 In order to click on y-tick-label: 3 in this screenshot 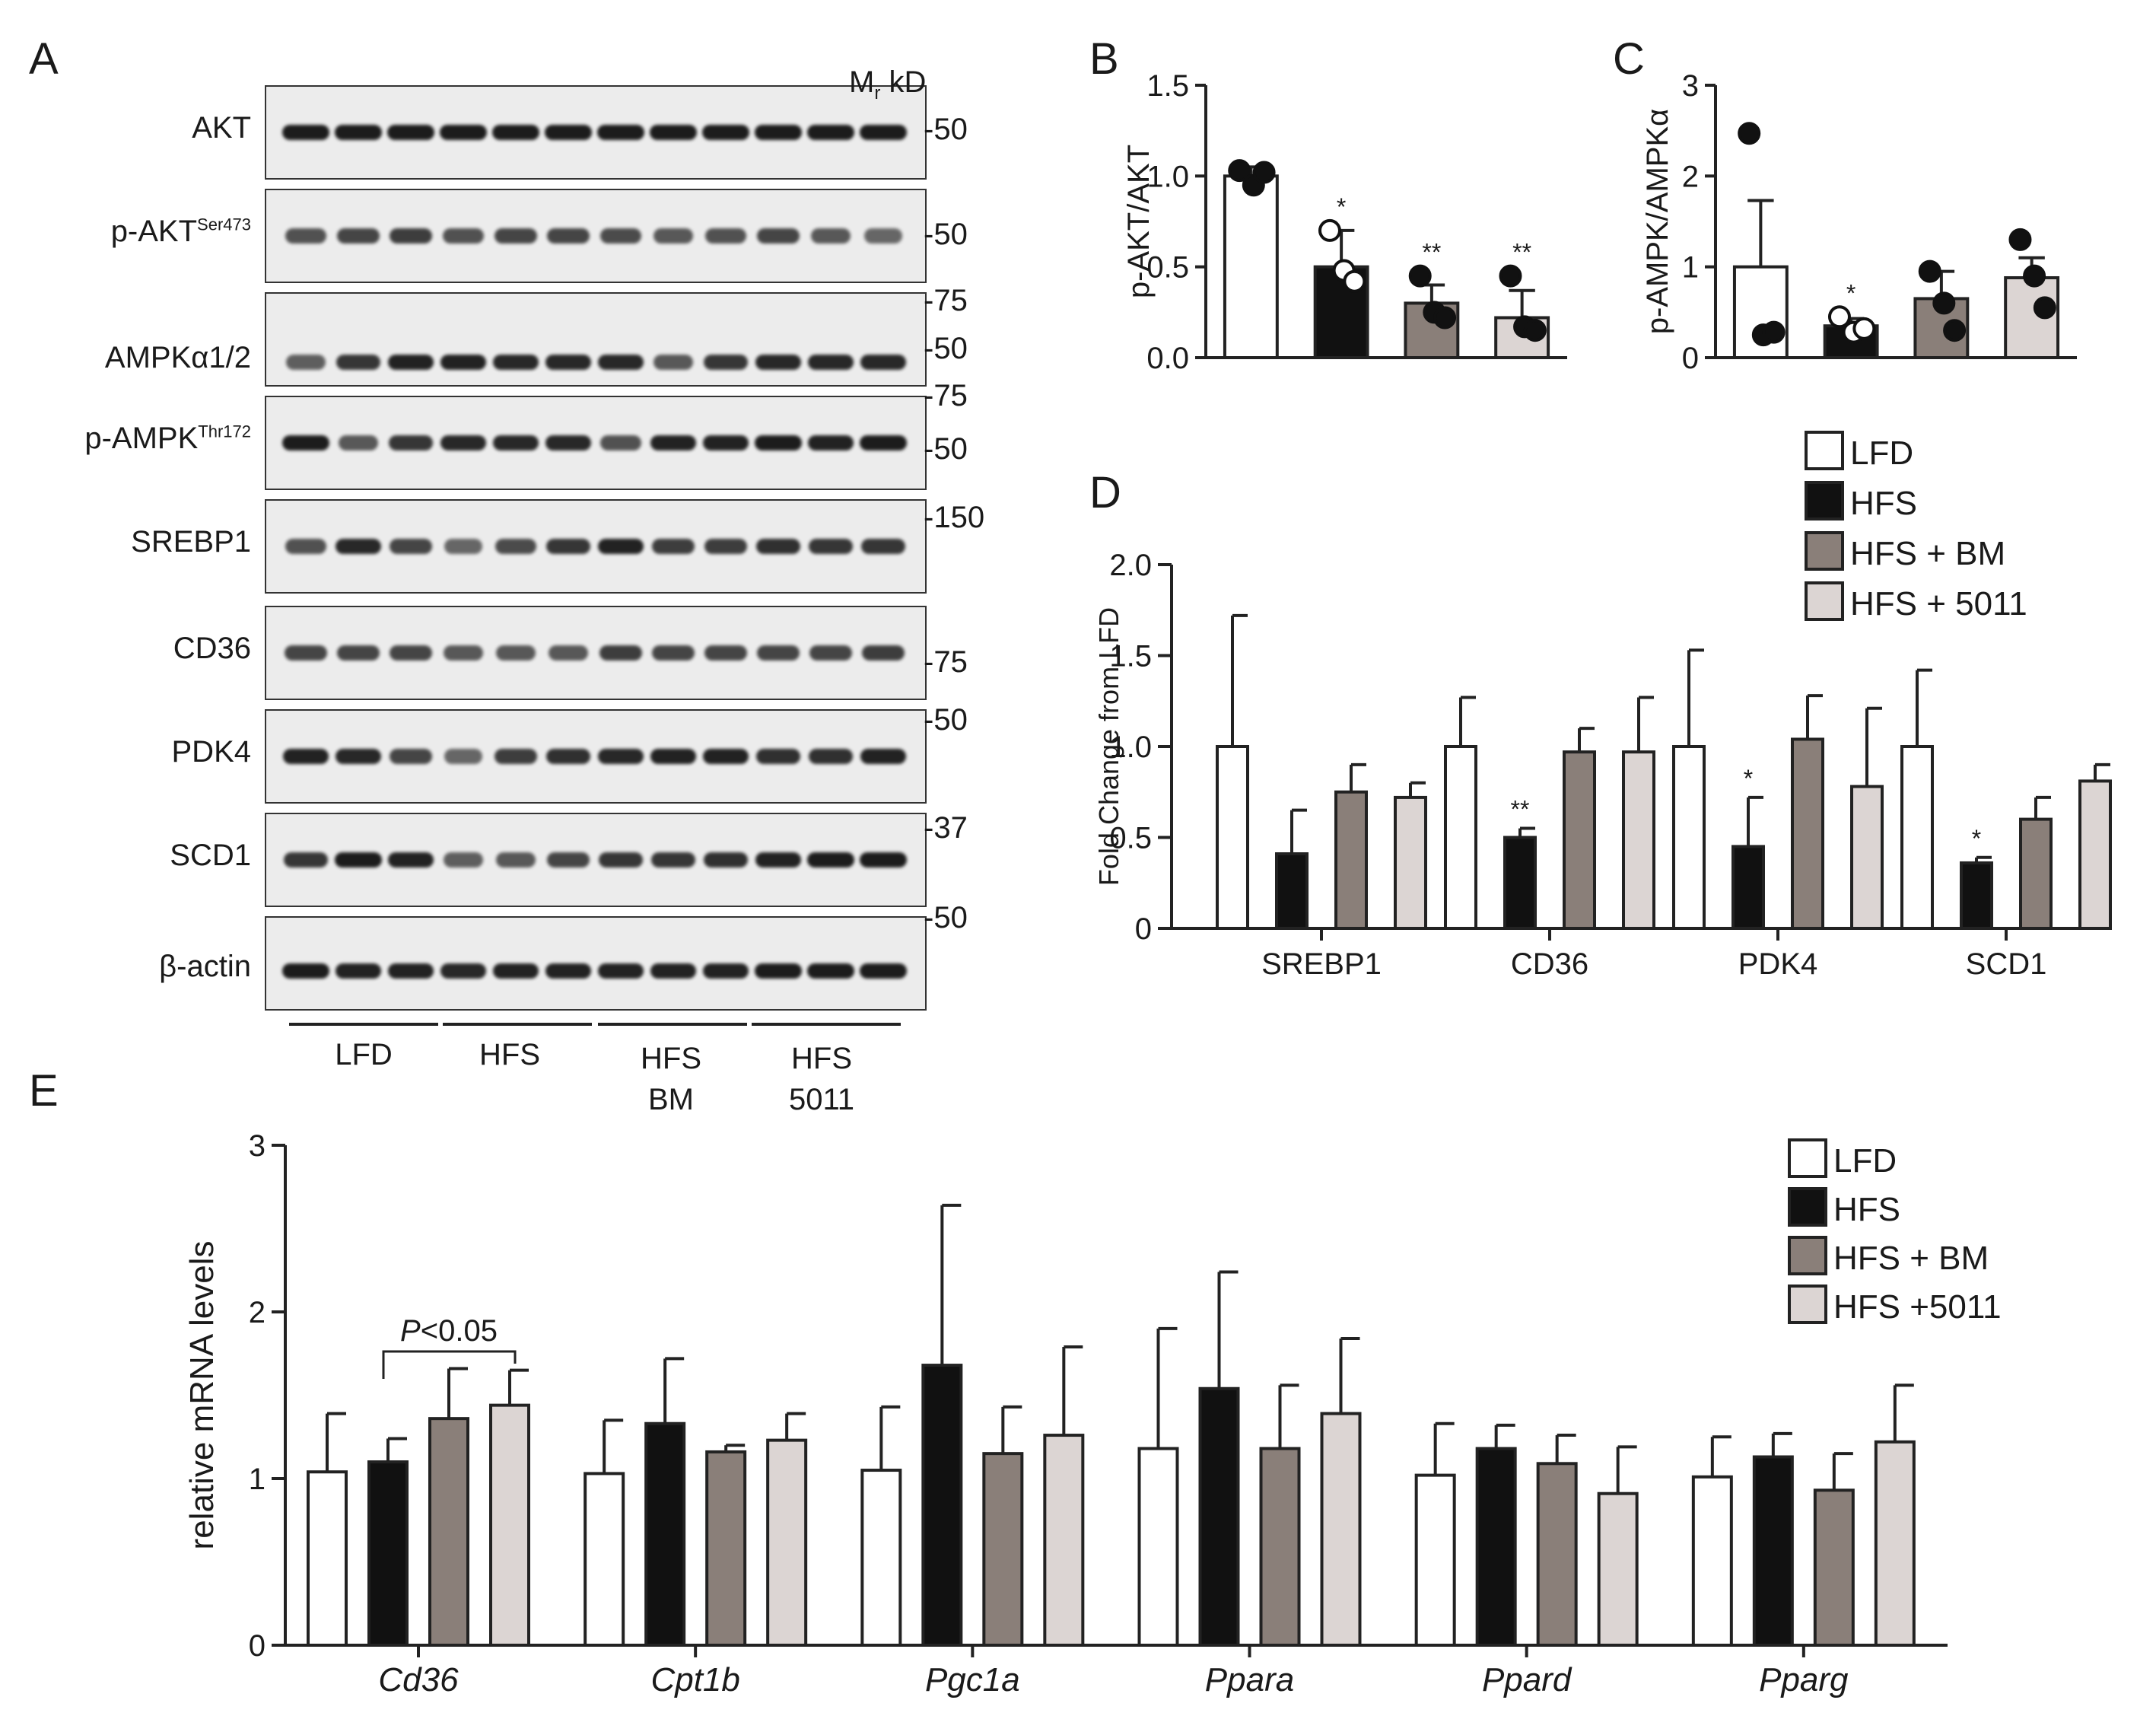, I will do `click(257, 1146)`.